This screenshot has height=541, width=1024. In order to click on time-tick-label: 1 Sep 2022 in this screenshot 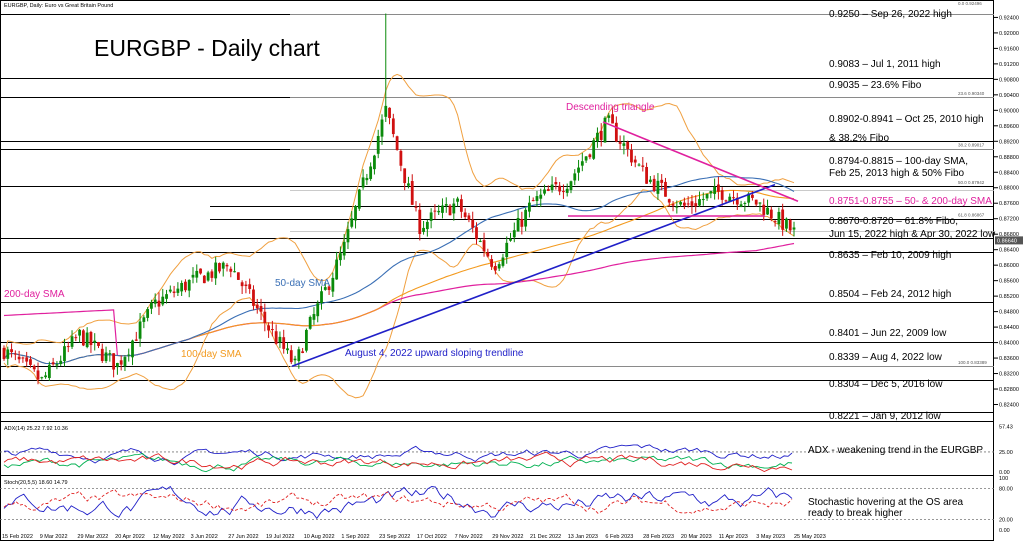, I will do `click(355, 537)`.